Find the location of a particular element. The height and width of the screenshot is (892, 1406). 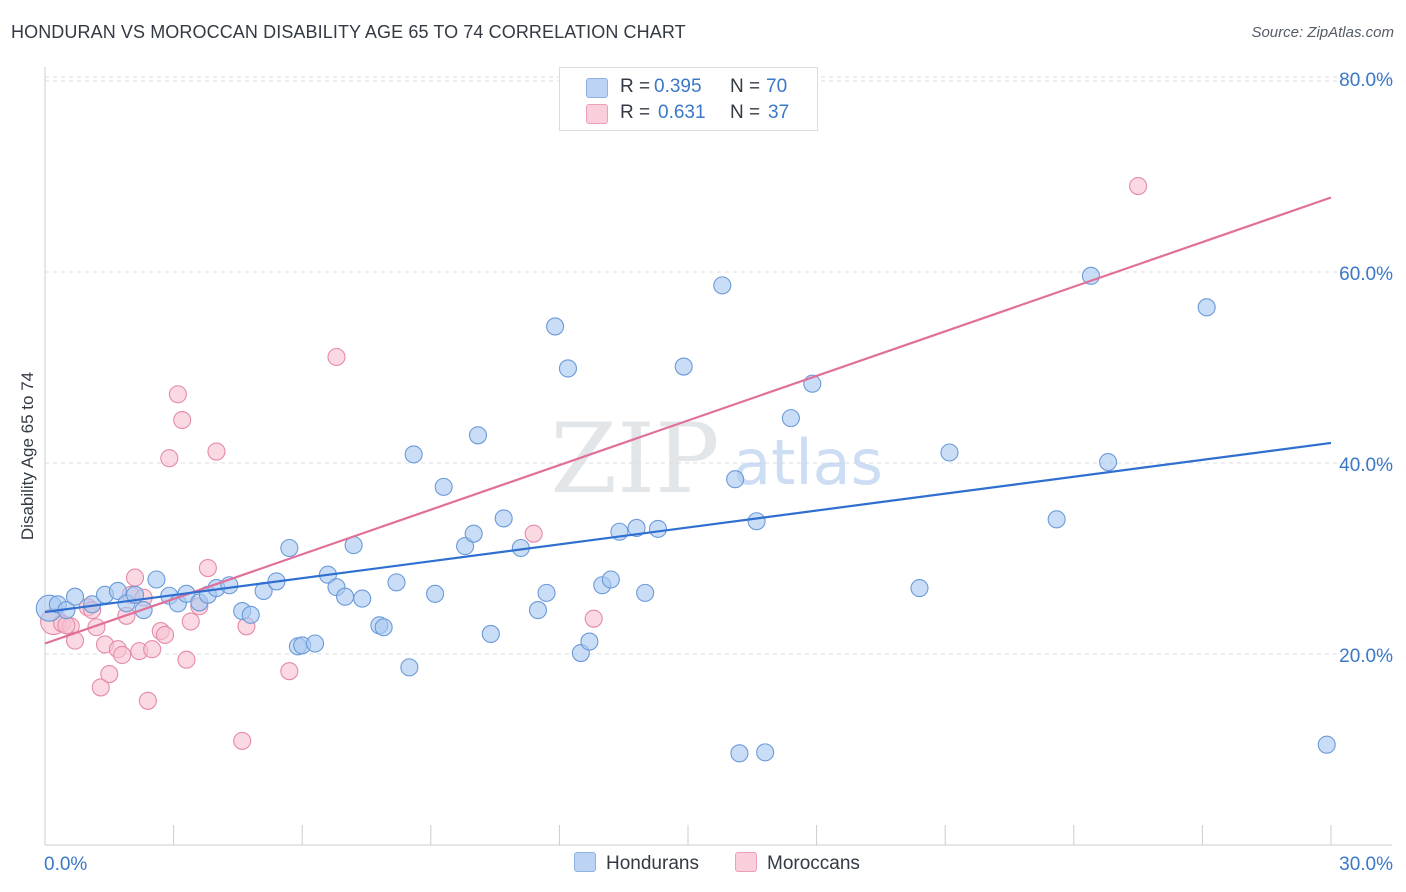

watermark-atlas: atlas is located at coordinates (808, 462).